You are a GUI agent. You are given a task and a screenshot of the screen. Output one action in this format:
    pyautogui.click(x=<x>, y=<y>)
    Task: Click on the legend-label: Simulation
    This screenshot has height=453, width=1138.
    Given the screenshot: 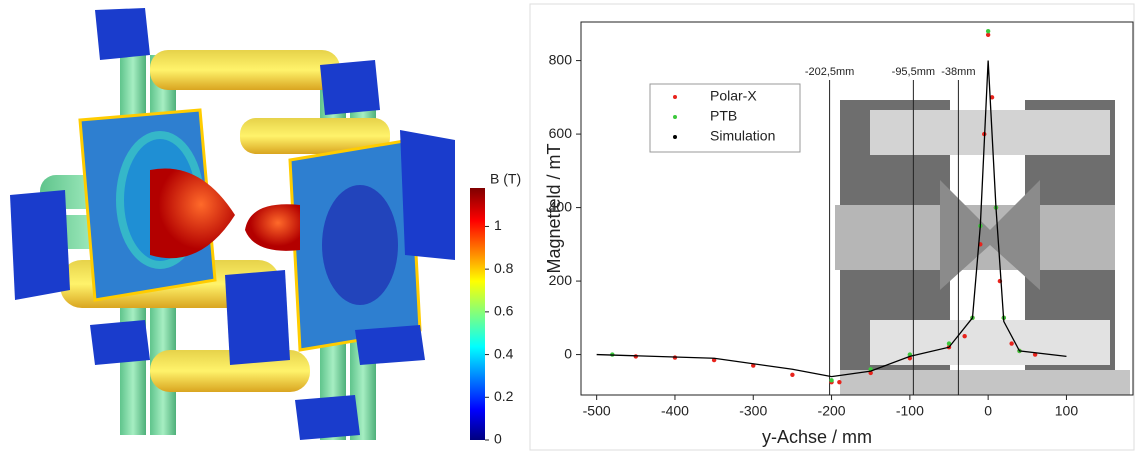 What is the action you would take?
    pyautogui.click(x=742, y=136)
    